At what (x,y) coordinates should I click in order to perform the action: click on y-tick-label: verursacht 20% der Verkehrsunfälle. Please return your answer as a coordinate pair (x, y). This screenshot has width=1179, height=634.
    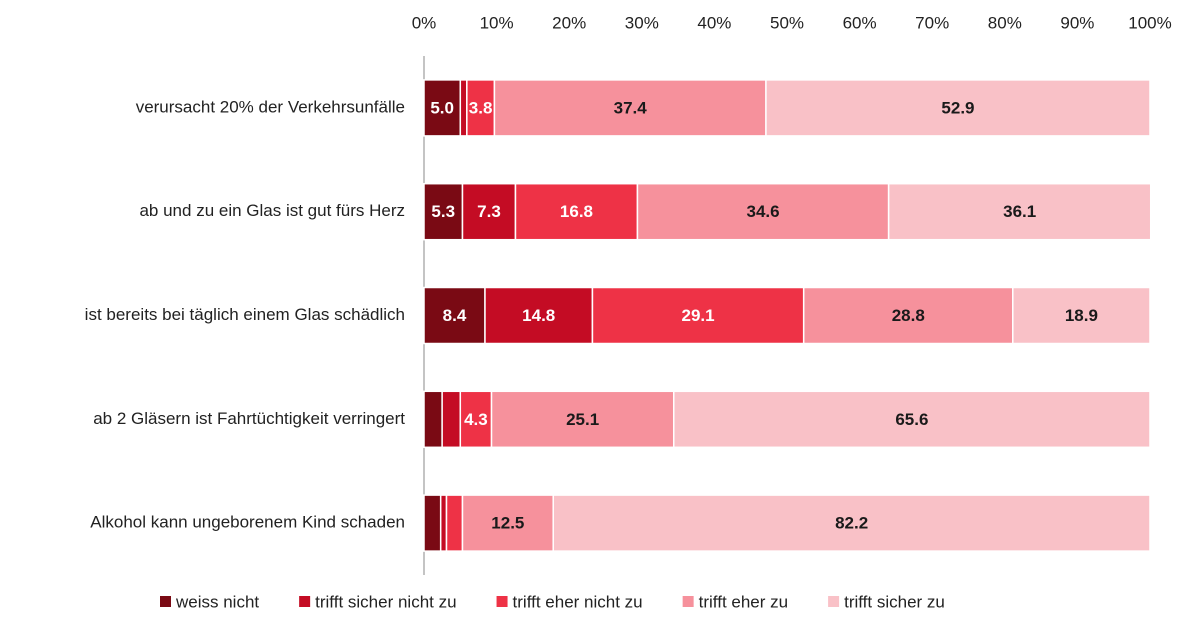
    Looking at the image, I should click on (270, 106).